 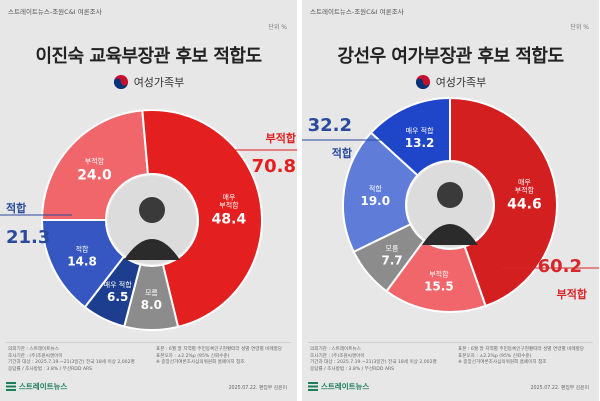 What do you see at coordinates (524, 204) in the screenshot?
I see `slice-value-label: 44.6` at bounding box center [524, 204].